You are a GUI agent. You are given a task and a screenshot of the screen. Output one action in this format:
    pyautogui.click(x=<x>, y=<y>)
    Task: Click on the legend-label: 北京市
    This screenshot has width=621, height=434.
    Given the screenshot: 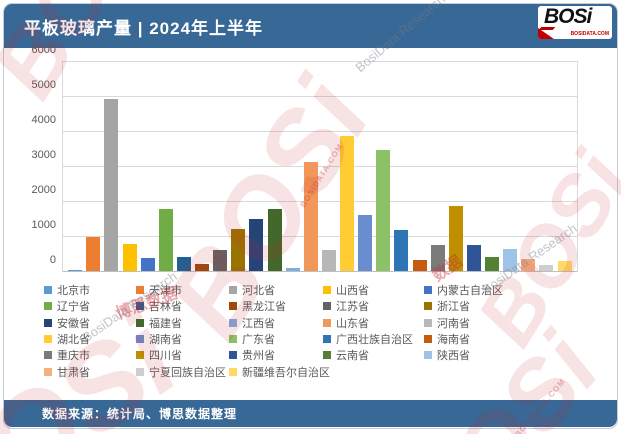 What is the action you would take?
    pyautogui.click(x=73, y=291)
    